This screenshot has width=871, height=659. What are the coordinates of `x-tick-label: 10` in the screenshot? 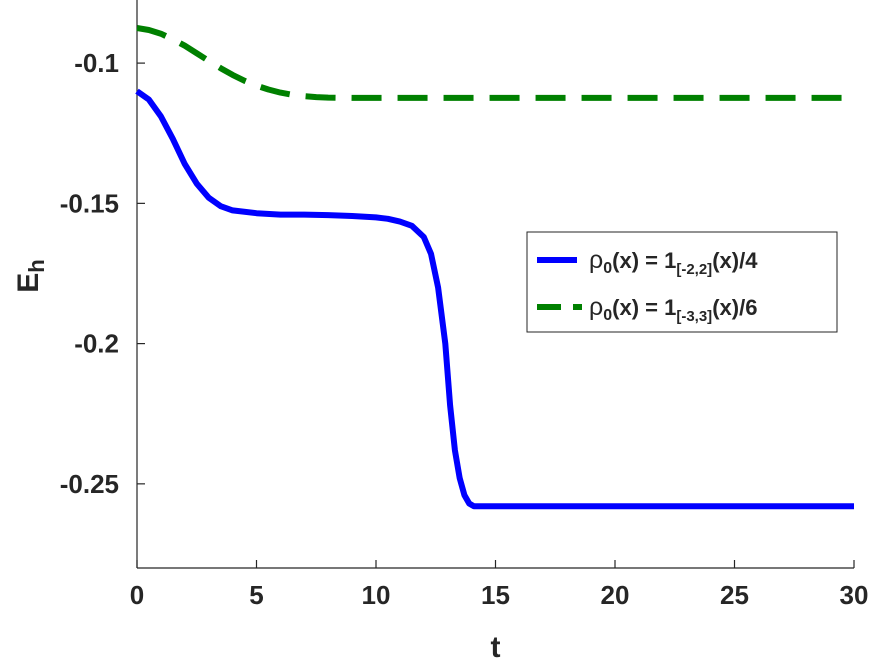 It's located at (376, 595).